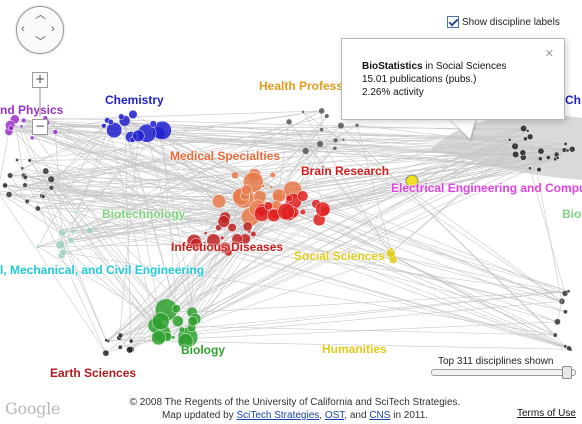  Describe the element at coordinates (503, 22) in the screenshot. I see `show-labels-toggle: Show discipline labels` at that location.